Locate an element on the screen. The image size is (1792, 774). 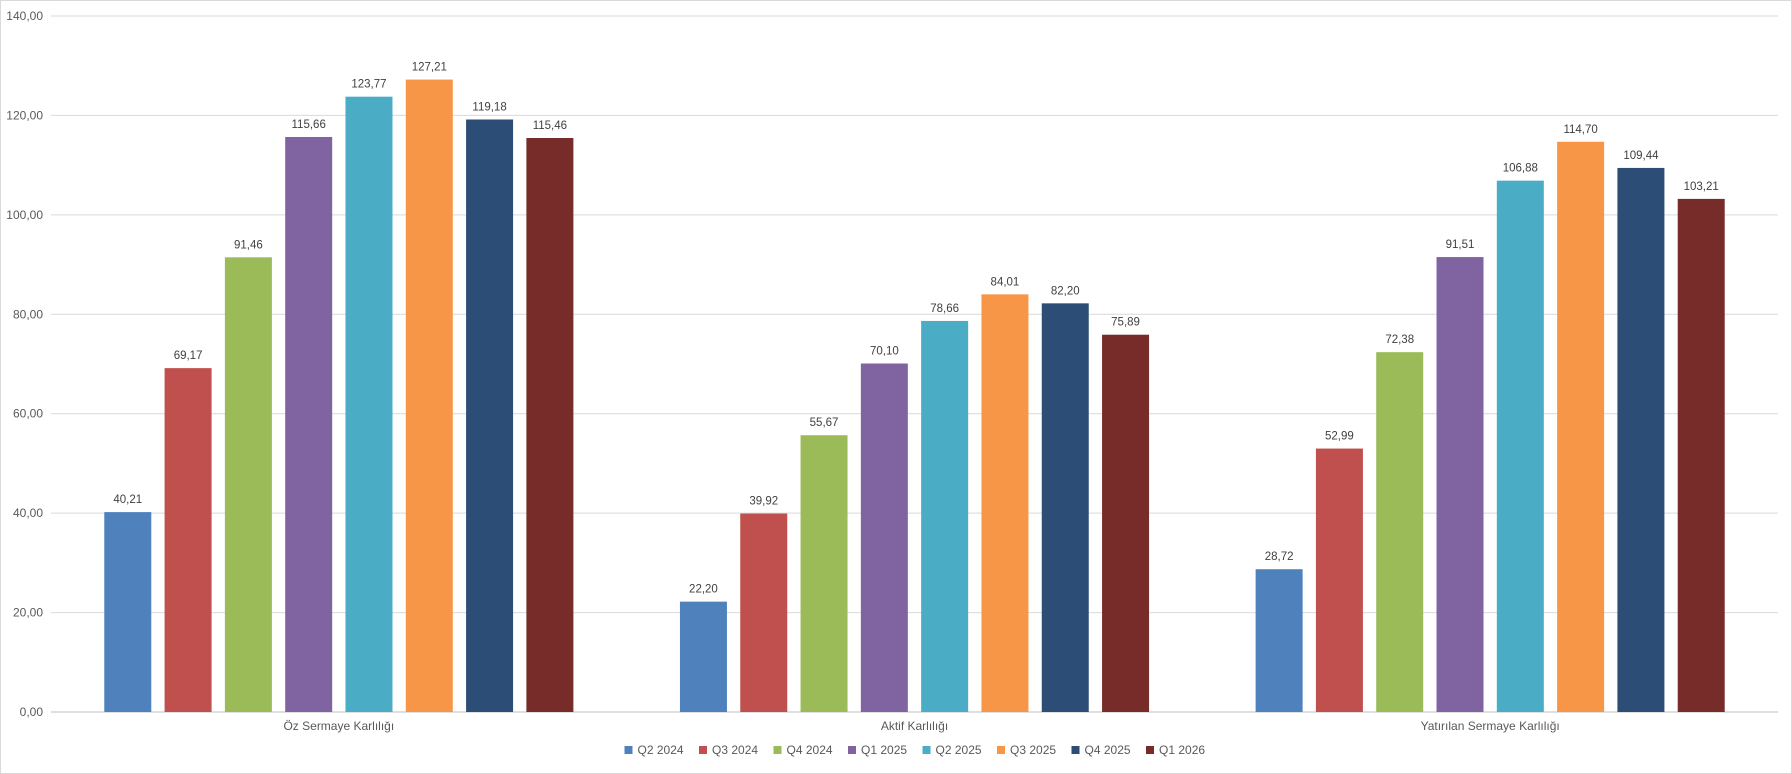
legend-item: Q1 2025 is located at coordinates (877, 750).